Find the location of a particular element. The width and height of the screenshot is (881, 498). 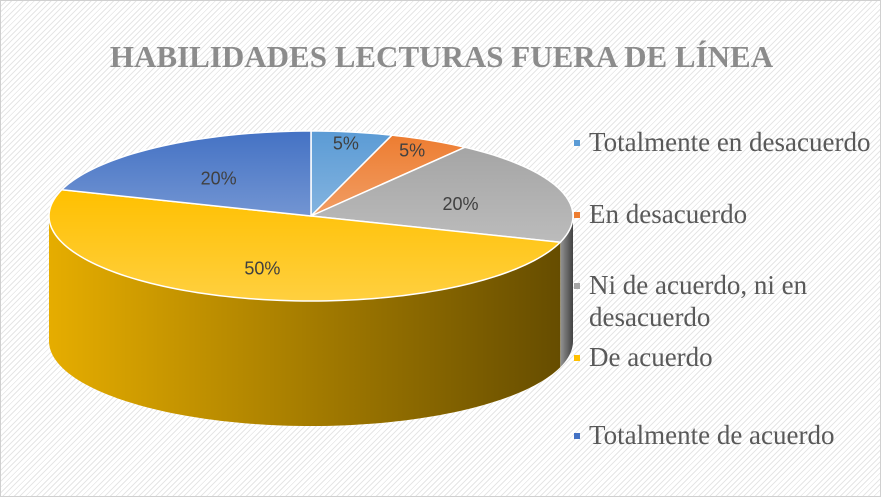

slice-side-shade is located at coordinates (566, 292).